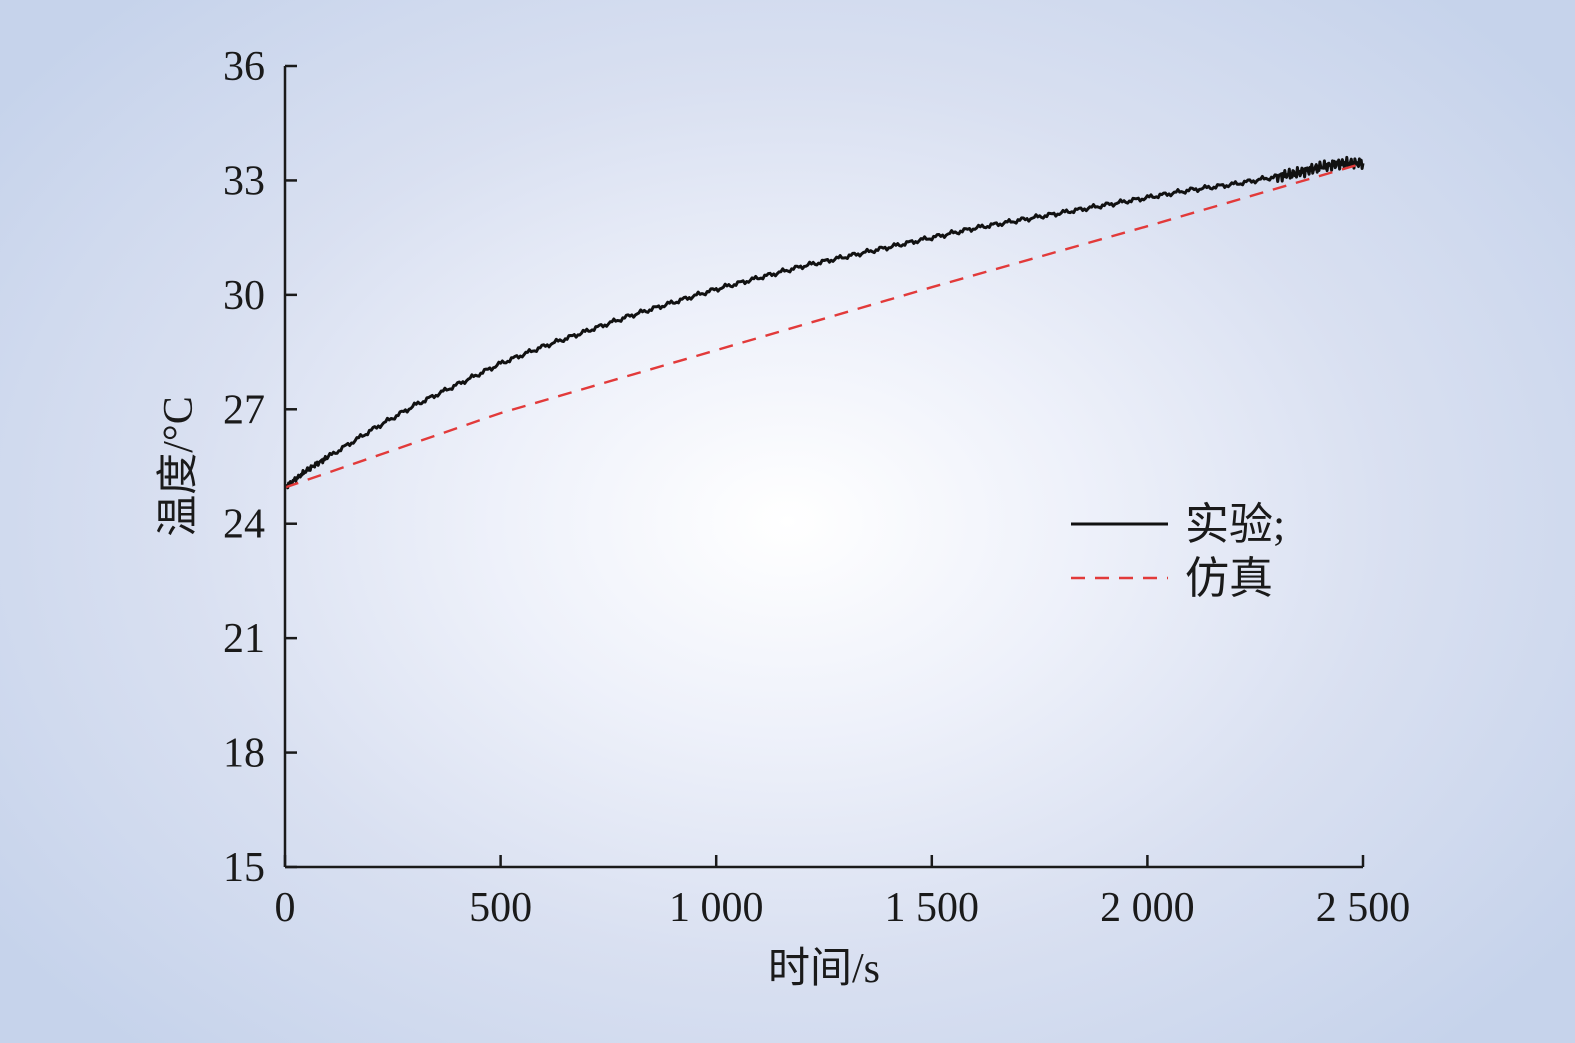  What do you see at coordinates (244, 868) in the screenshot?
I see `y-tick-label: 15` at bounding box center [244, 868].